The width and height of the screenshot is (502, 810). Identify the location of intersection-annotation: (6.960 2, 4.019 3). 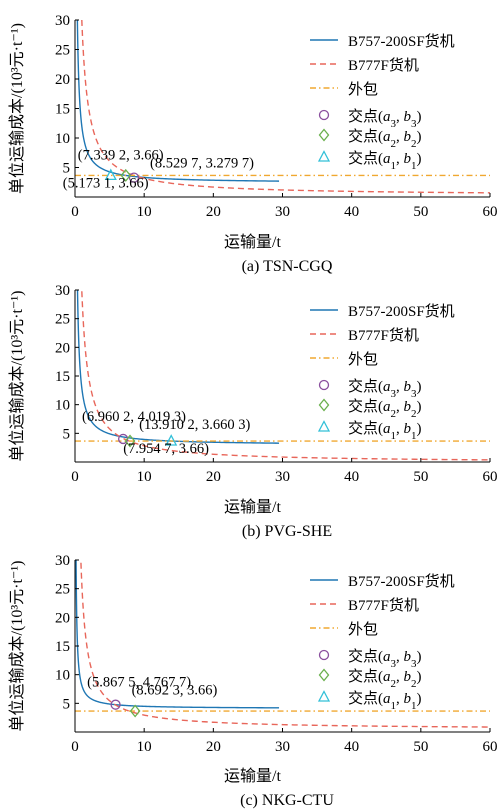
(134, 417).